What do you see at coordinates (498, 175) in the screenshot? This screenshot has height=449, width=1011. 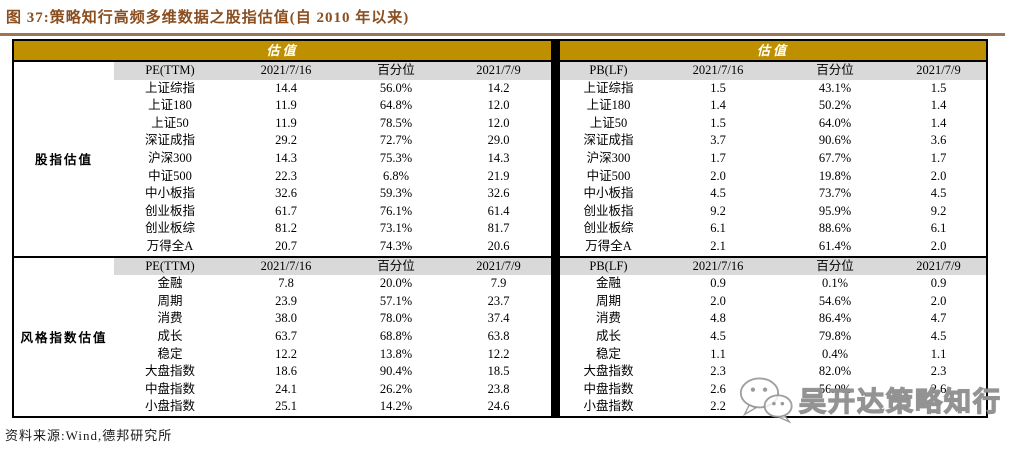 I see `value-cell: 21.9` at bounding box center [498, 175].